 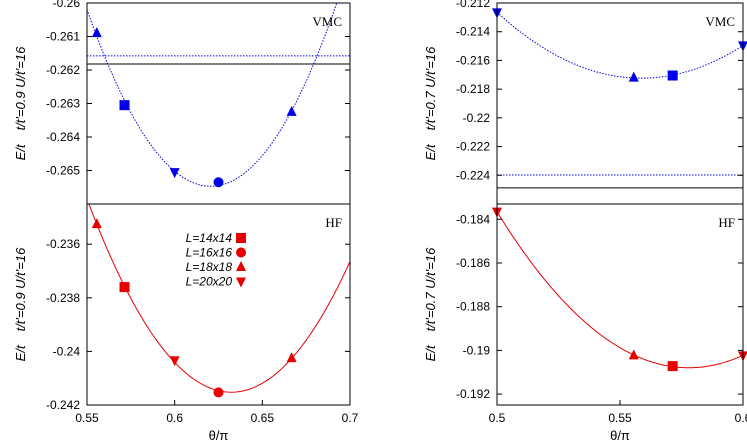 I want to click on y-tick-label: -0.264, so click(x=63, y=137).